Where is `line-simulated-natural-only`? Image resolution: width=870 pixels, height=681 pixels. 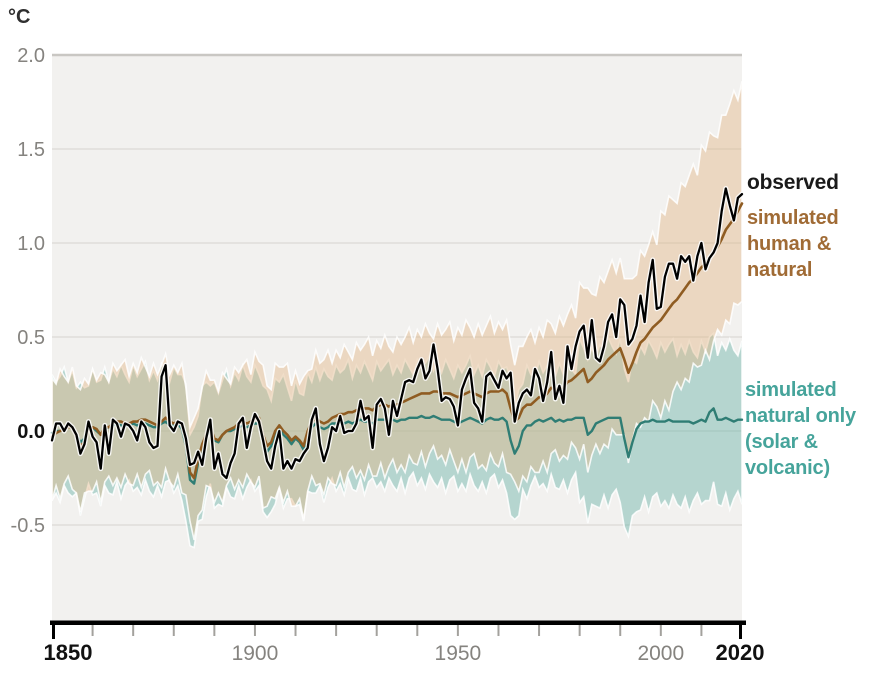
line-simulated-natural-only is located at coordinates (397, 446).